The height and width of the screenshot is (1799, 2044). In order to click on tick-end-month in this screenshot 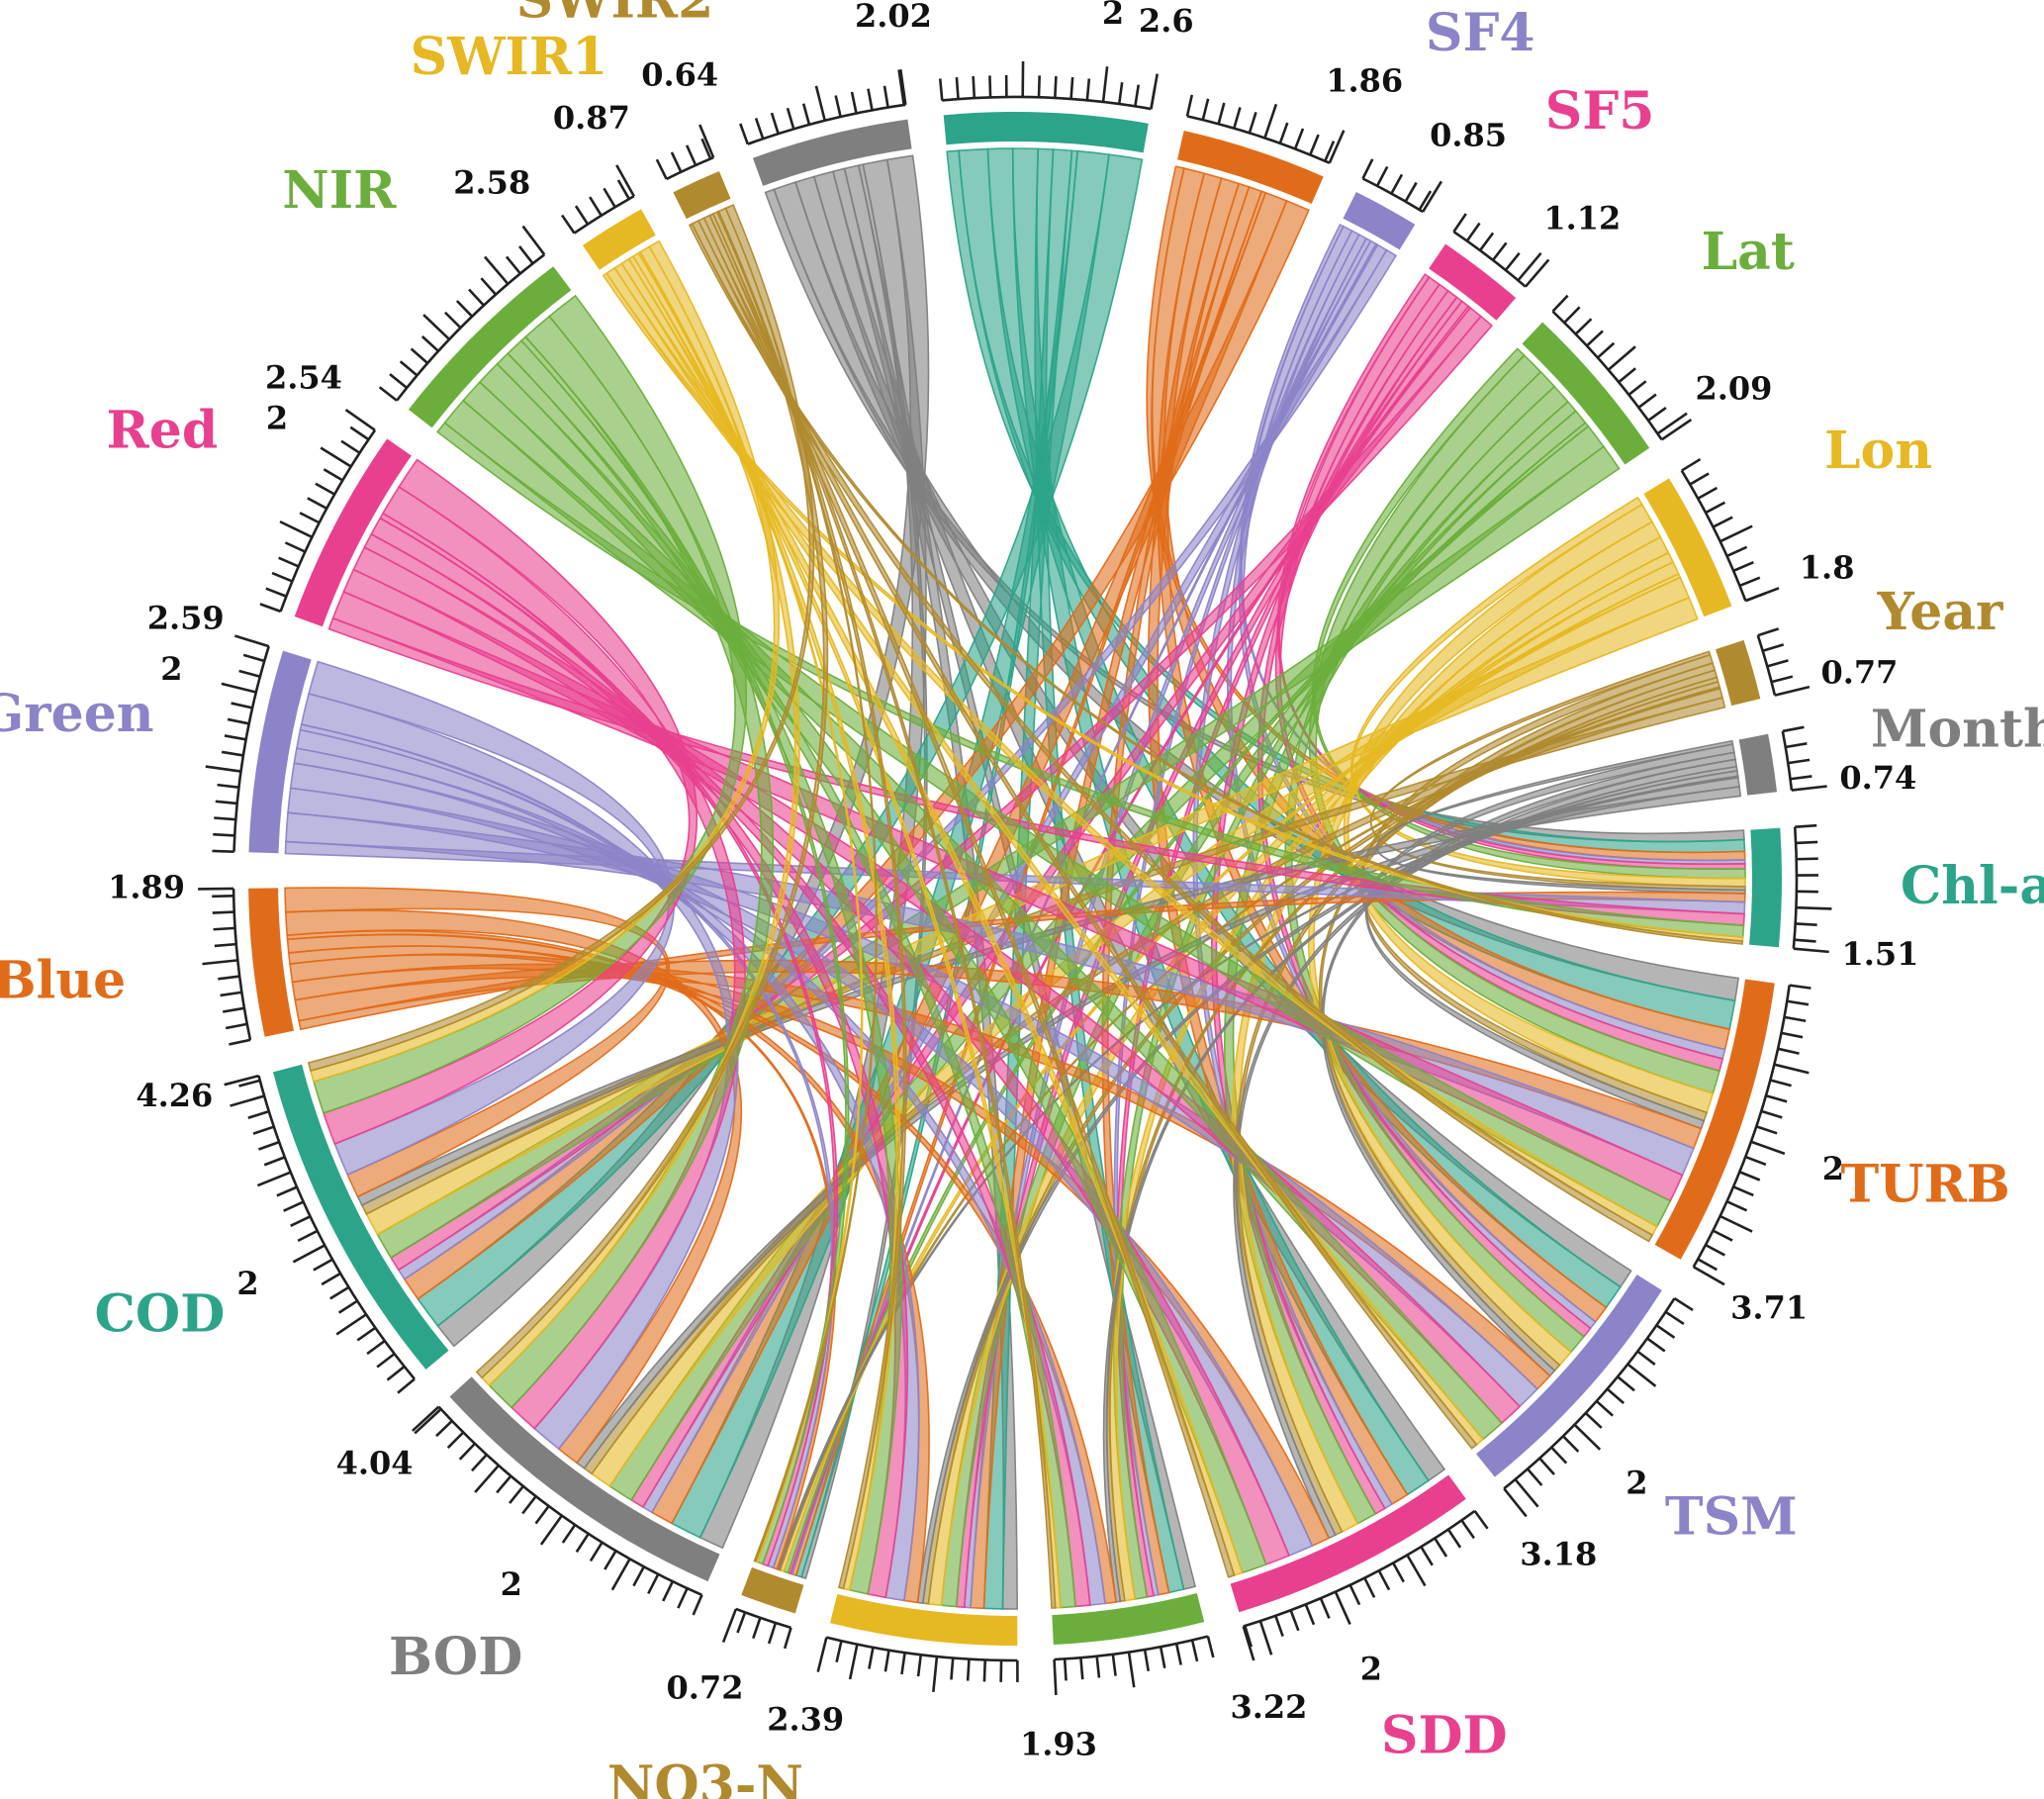, I will do `click(1809, 788)`.